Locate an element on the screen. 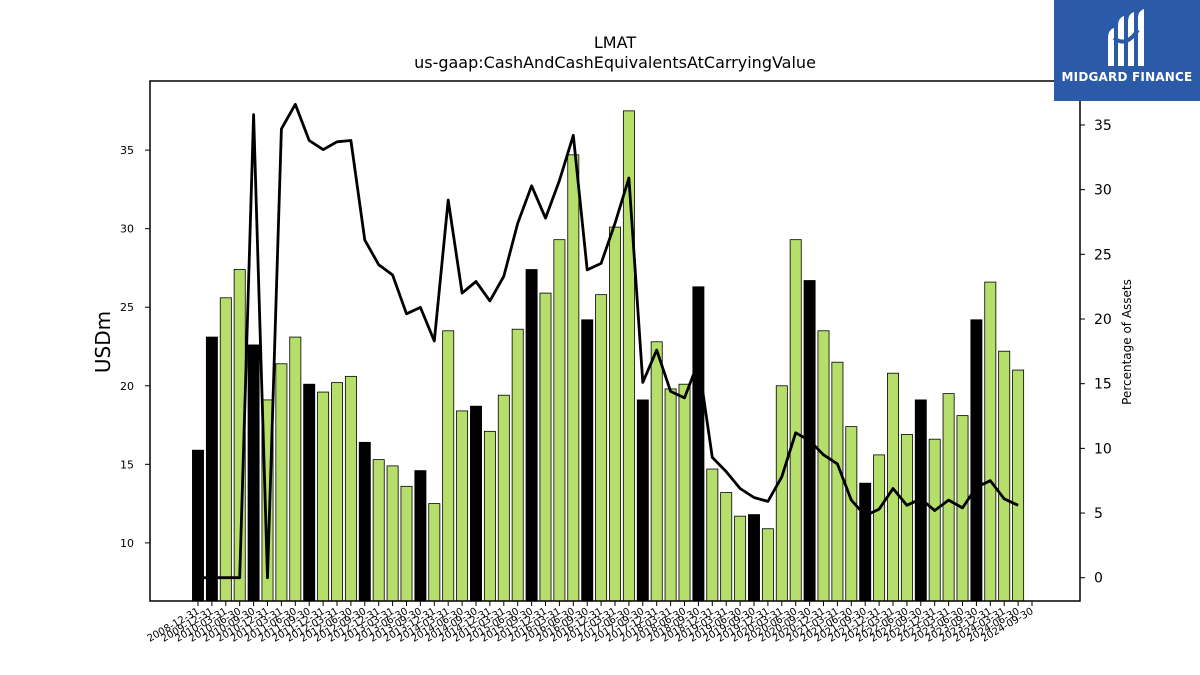 This screenshot has height=675, width=1200. logo-text: MIDGARD FINANCE is located at coordinates (1127, 77).